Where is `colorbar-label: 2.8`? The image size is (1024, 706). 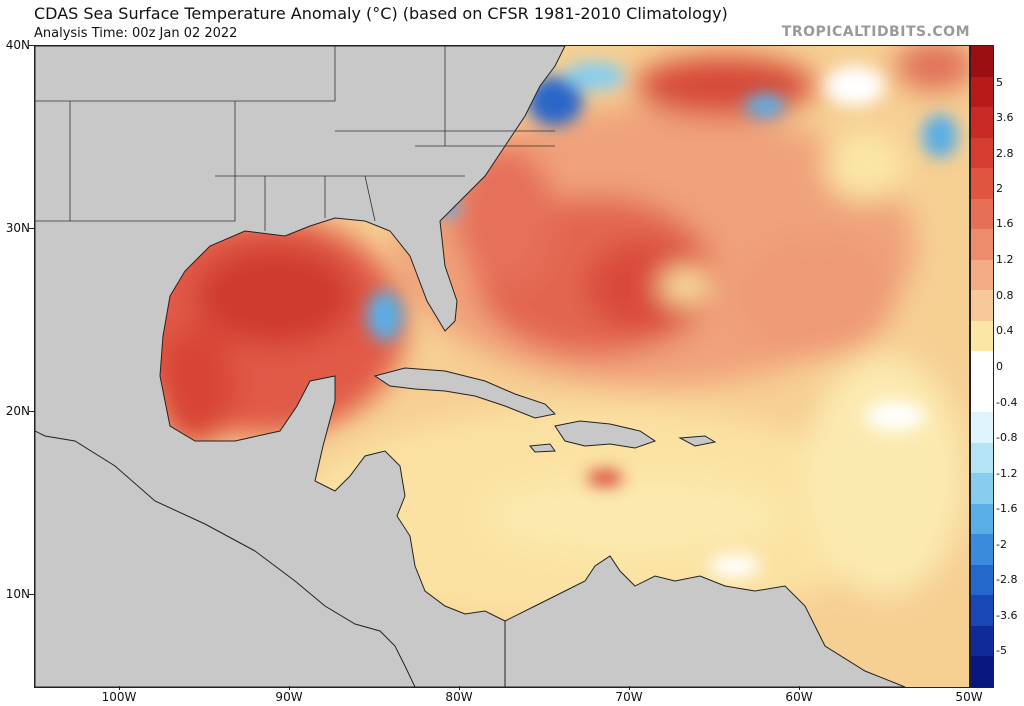
colorbar-label: 2.8 is located at coordinates (1005, 153).